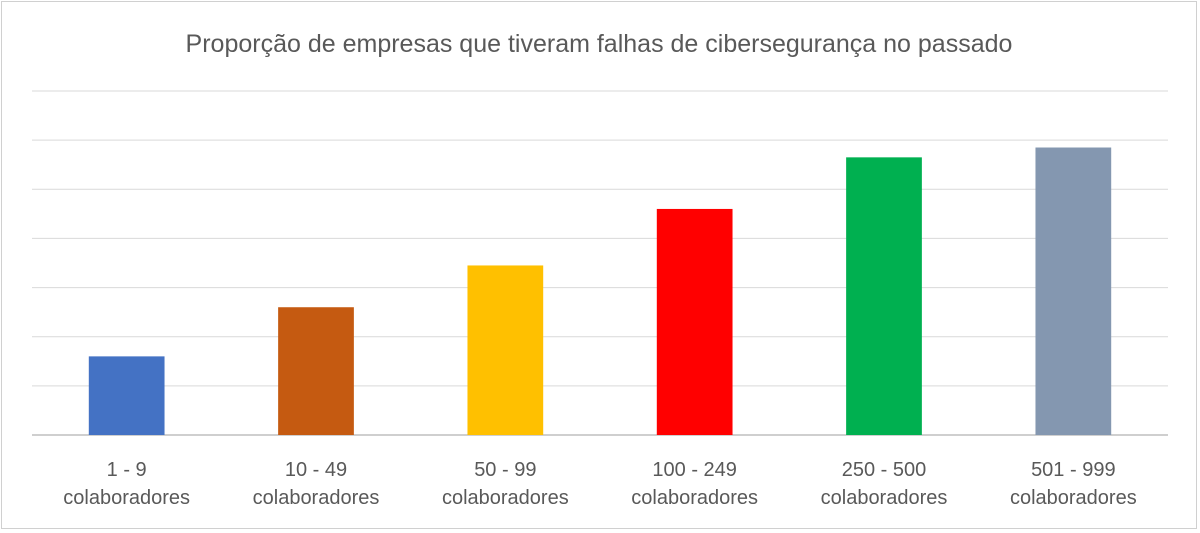 The image size is (1200, 533). Describe the element at coordinates (1073, 484) in the screenshot. I see `category-label: 501 - 999 colaboradores` at that location.